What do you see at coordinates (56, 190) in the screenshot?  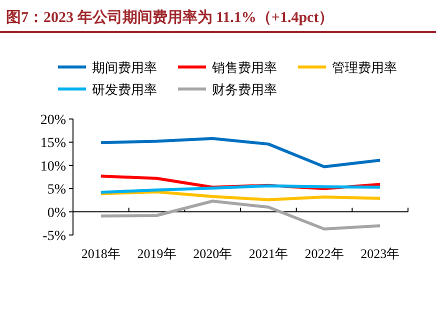 I see `y-tick-label: 5%` at bounding box center [56, 190].